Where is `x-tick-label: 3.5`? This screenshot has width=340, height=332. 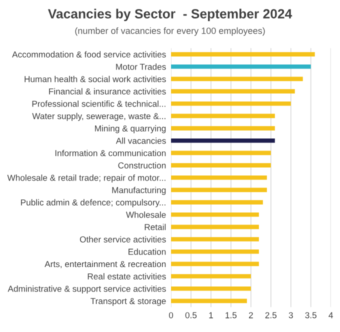 x-tick-label: 3.5 is located at coordinates (310, 315).